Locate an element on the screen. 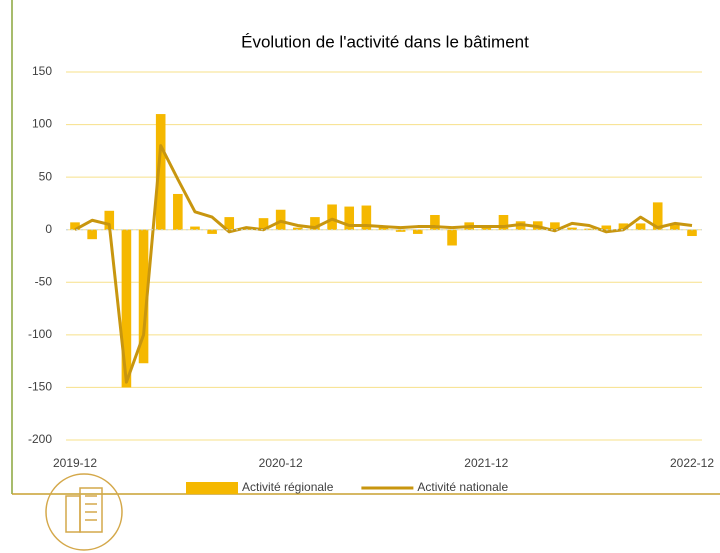 The image size is (720, 553). legend-label: Activité régionale is located at coordinates (288, 487).